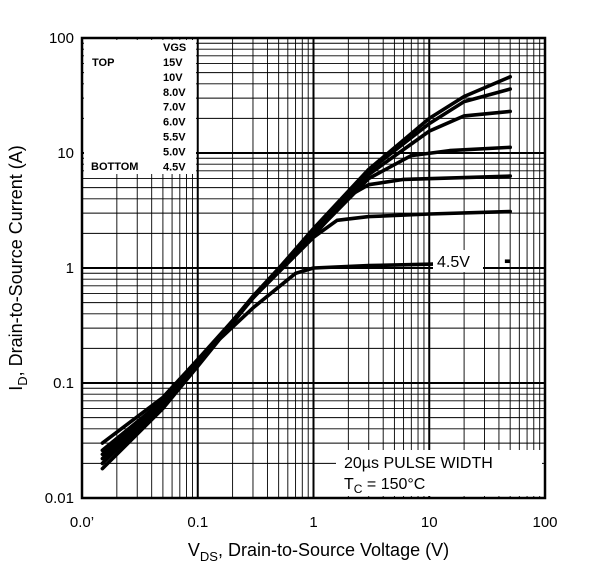 The width and height of the screenshot is (592, 571). Describe the element at coordinates (70, 268) in the screenshot. I see `y-tick-label: 1` at that location.